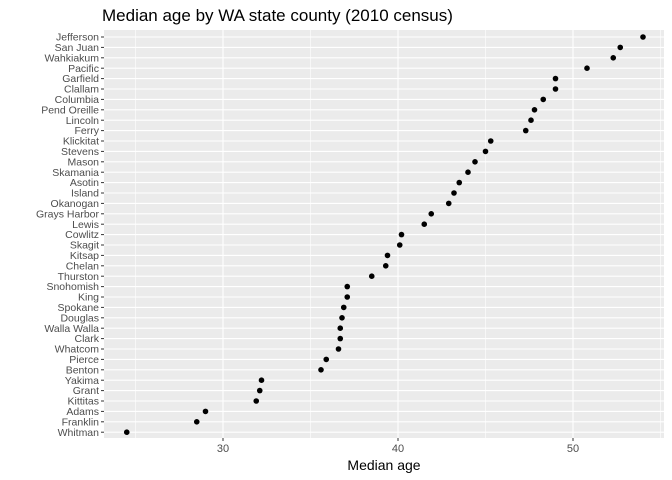 This screenshot has height=480, width=672. What do you see at coordinates (84, 256) in the screenshot?
I see `y-tick-label: Kitsap` at bounding box center [84, 256].